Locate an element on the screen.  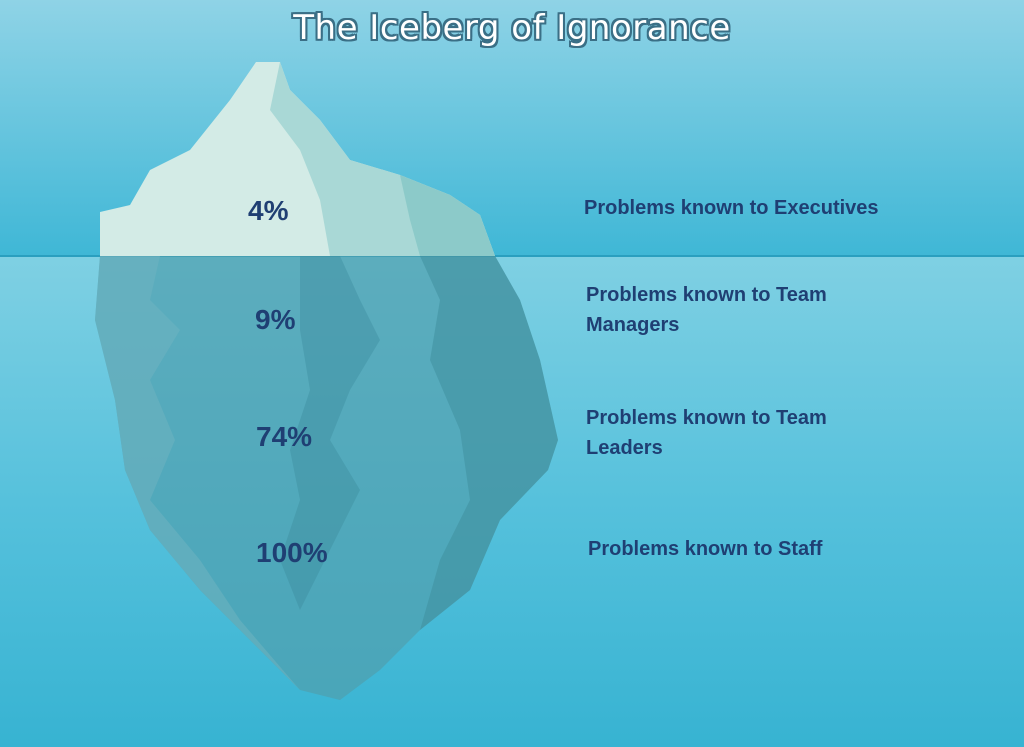
level-label-staff: Problems known to Staff is located at coordinates (705, 549).